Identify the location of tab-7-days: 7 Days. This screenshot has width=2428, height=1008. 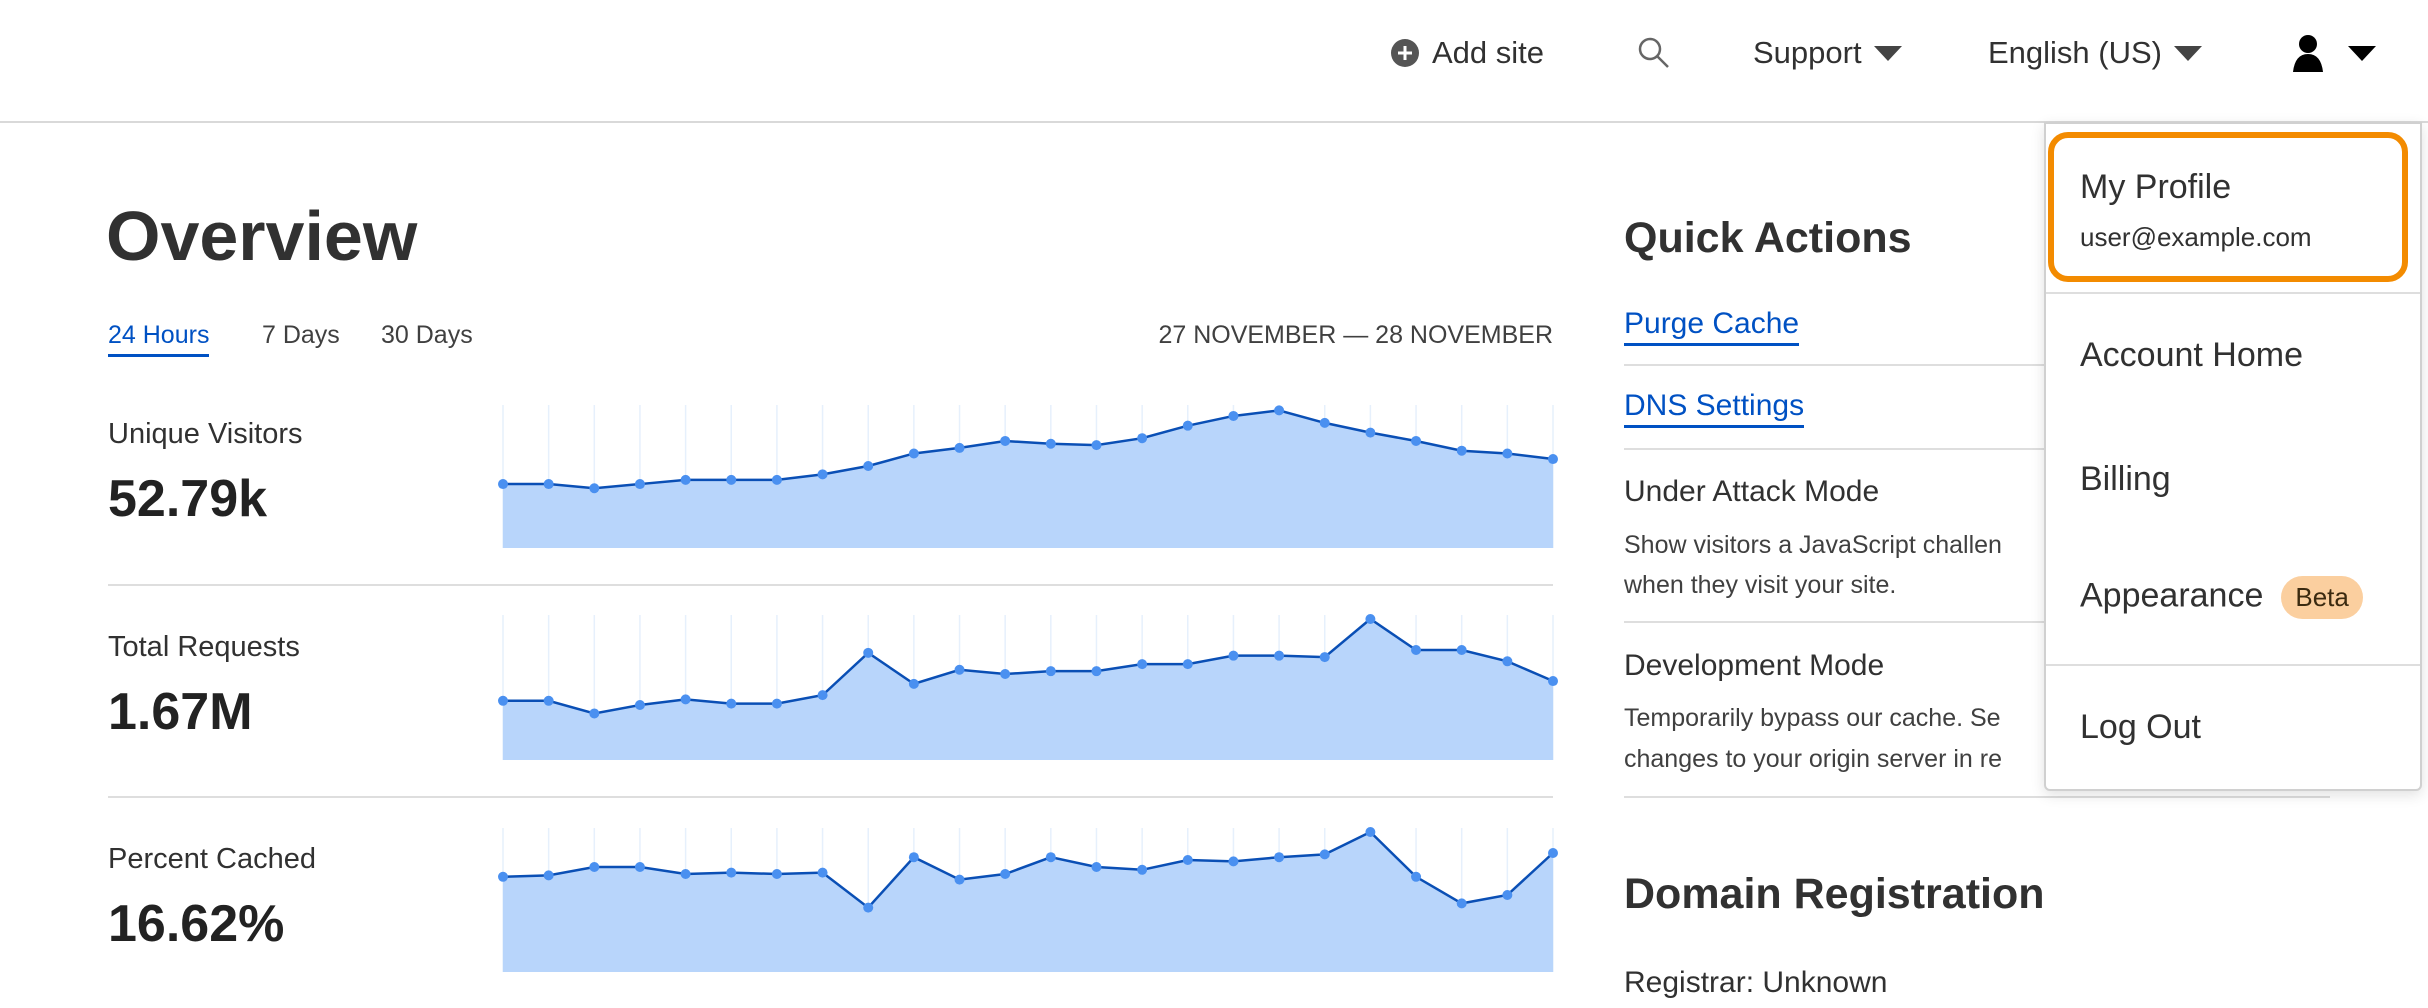
(301, 335).